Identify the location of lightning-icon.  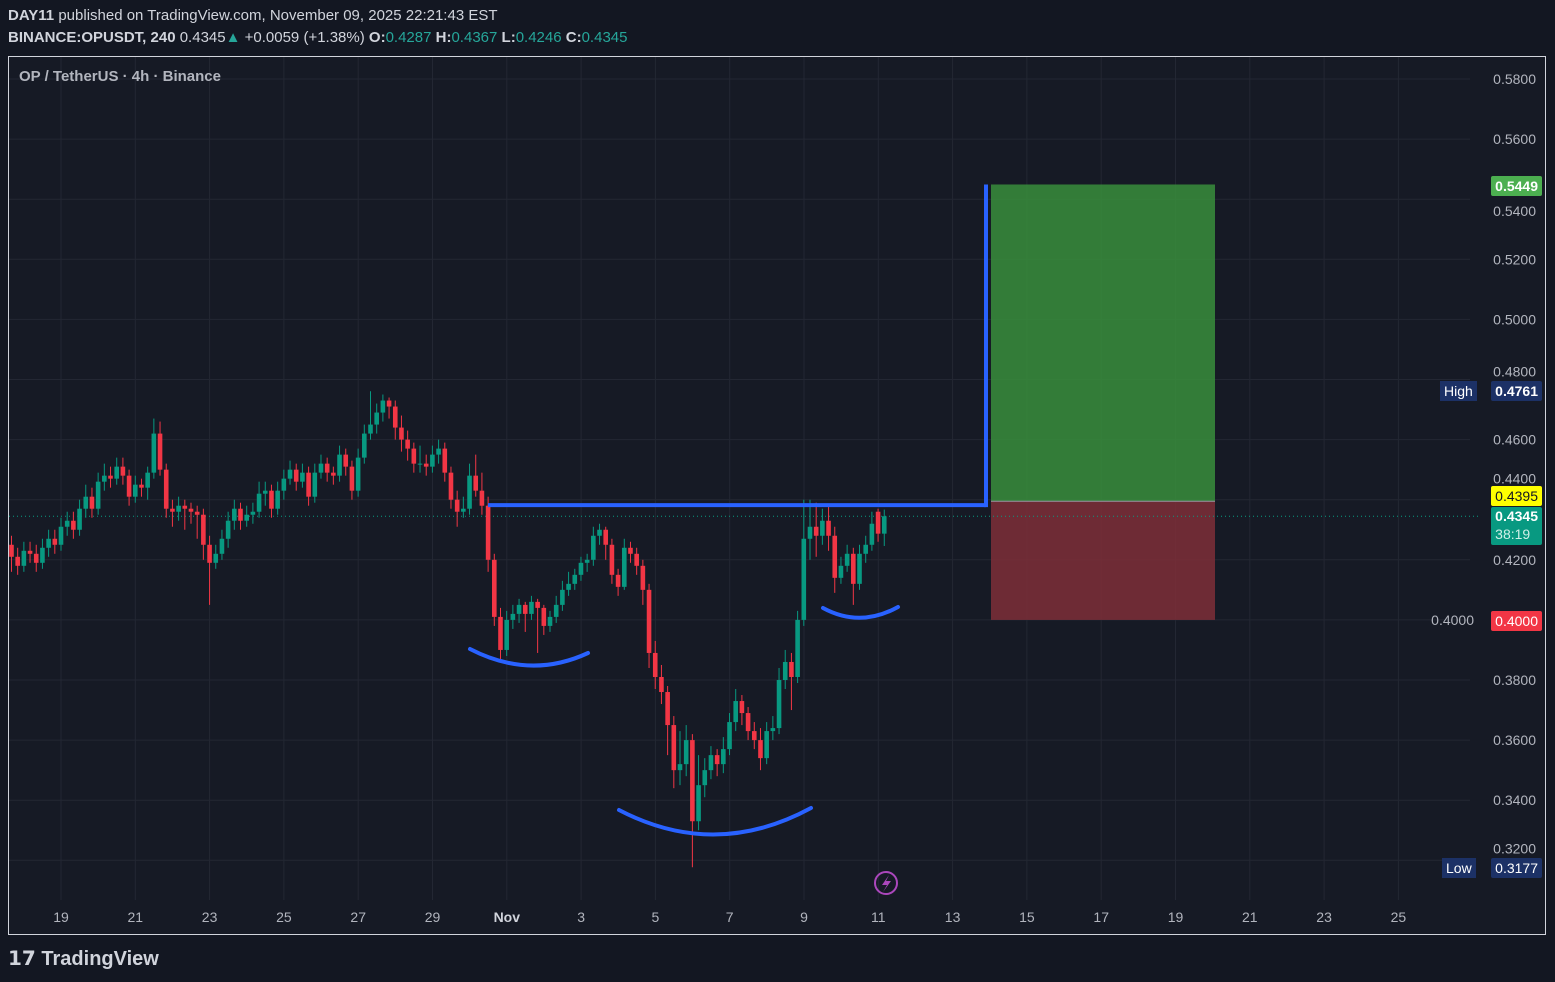
(886, 883).